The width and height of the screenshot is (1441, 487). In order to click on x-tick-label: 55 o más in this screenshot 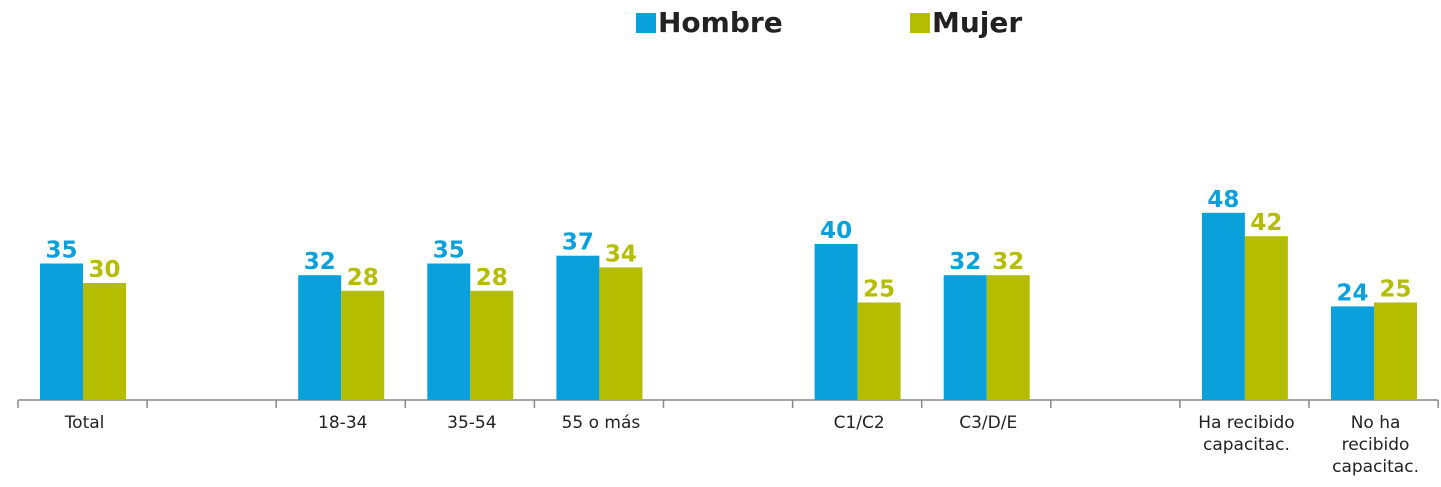, I will do `click(601, 423)`.